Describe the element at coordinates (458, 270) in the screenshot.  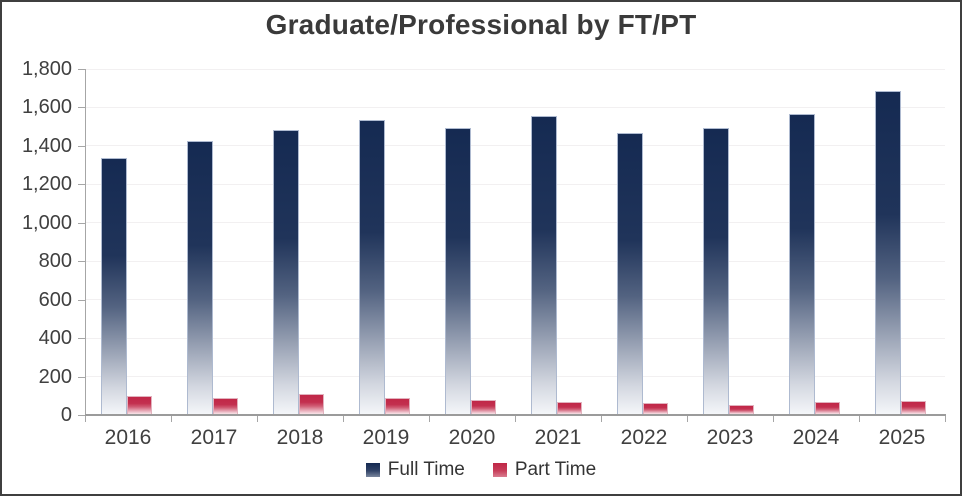
I see `full-time-bar-2020` at that location.